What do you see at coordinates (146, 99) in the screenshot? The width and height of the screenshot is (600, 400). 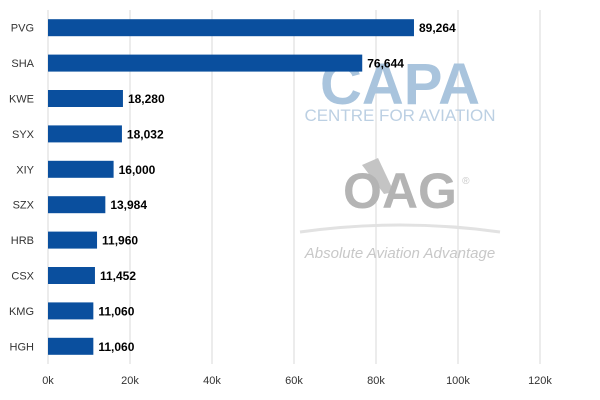 I see `bar-value-label: 18,280` at bounding box center [146, 99].